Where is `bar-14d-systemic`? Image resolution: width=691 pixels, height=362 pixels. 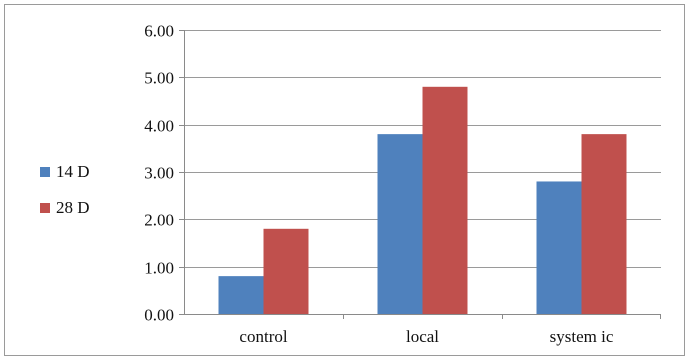 bar-14d-systemic is located at coordinates (559, 247).